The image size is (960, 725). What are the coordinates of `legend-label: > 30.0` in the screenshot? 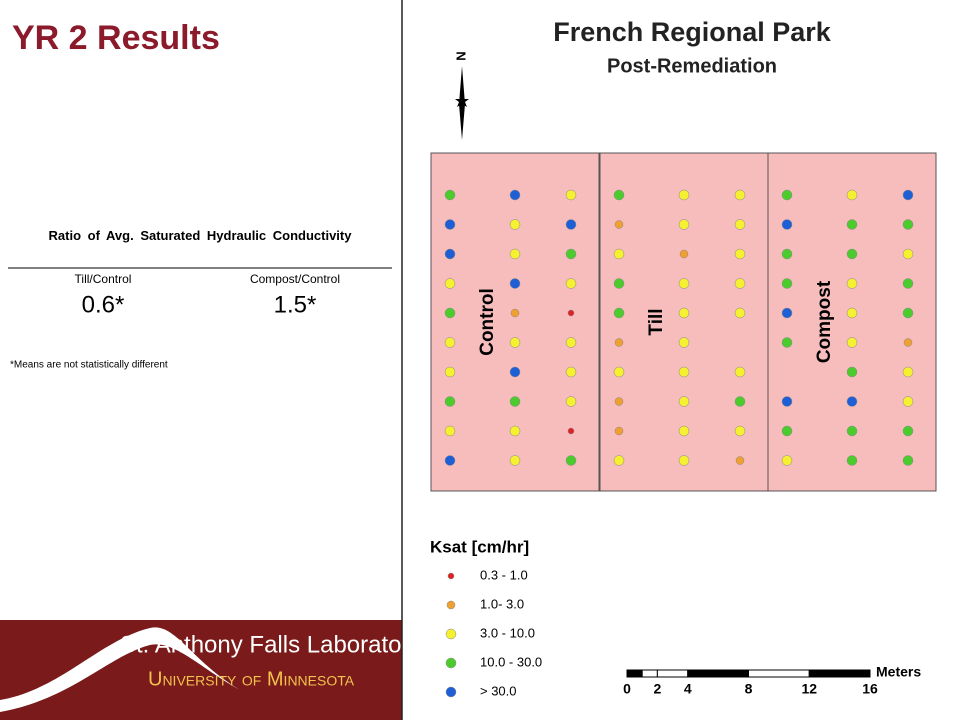 It's located at (498, 690).